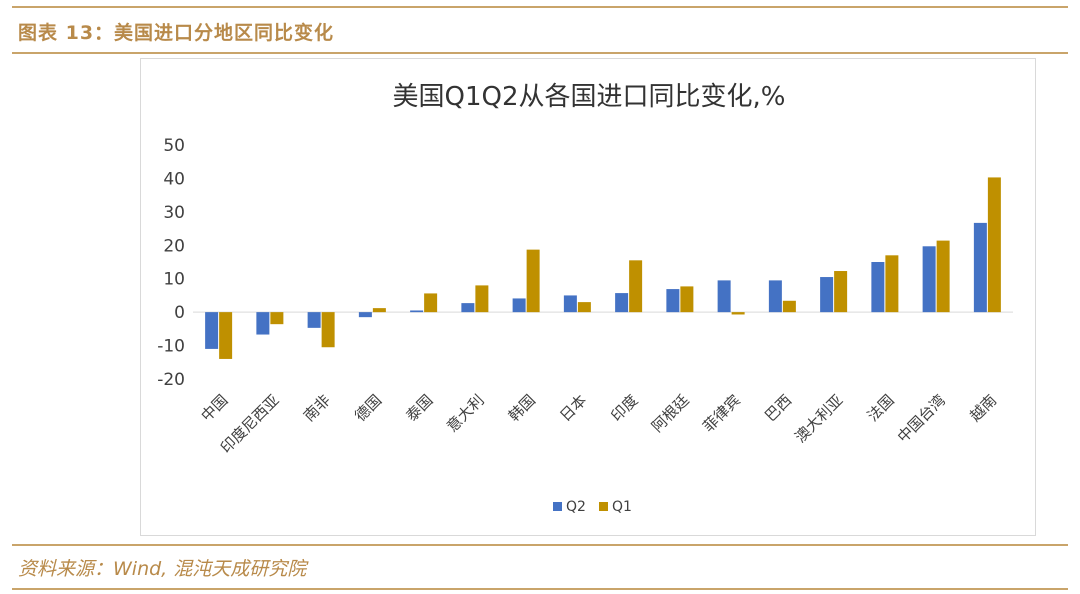 The image size is (1080, 594). Describe the element at coordinates (176, 33) in the screenshot. I see `figure-title: 图表 13：美国进口分地区同比变化` at that location.